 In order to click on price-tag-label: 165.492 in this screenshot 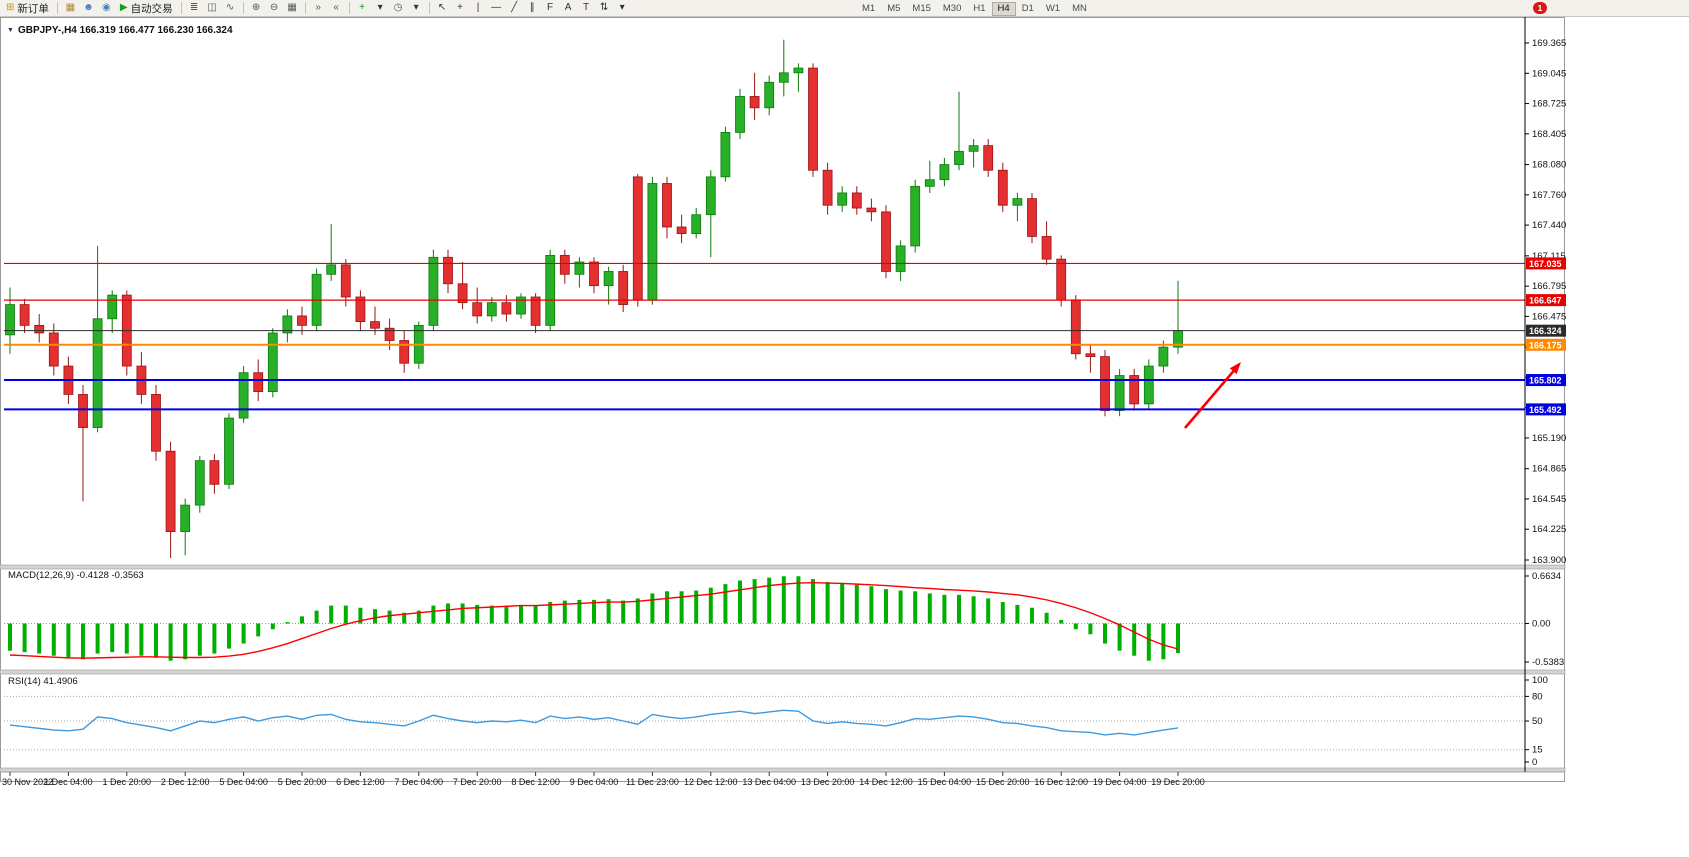, I will do `click(1545, 410)`.